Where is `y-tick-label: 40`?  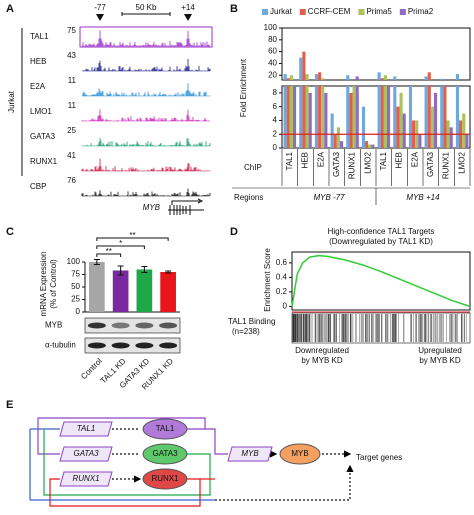 y-tick-label: 40 is located at coordinates (272, 63).